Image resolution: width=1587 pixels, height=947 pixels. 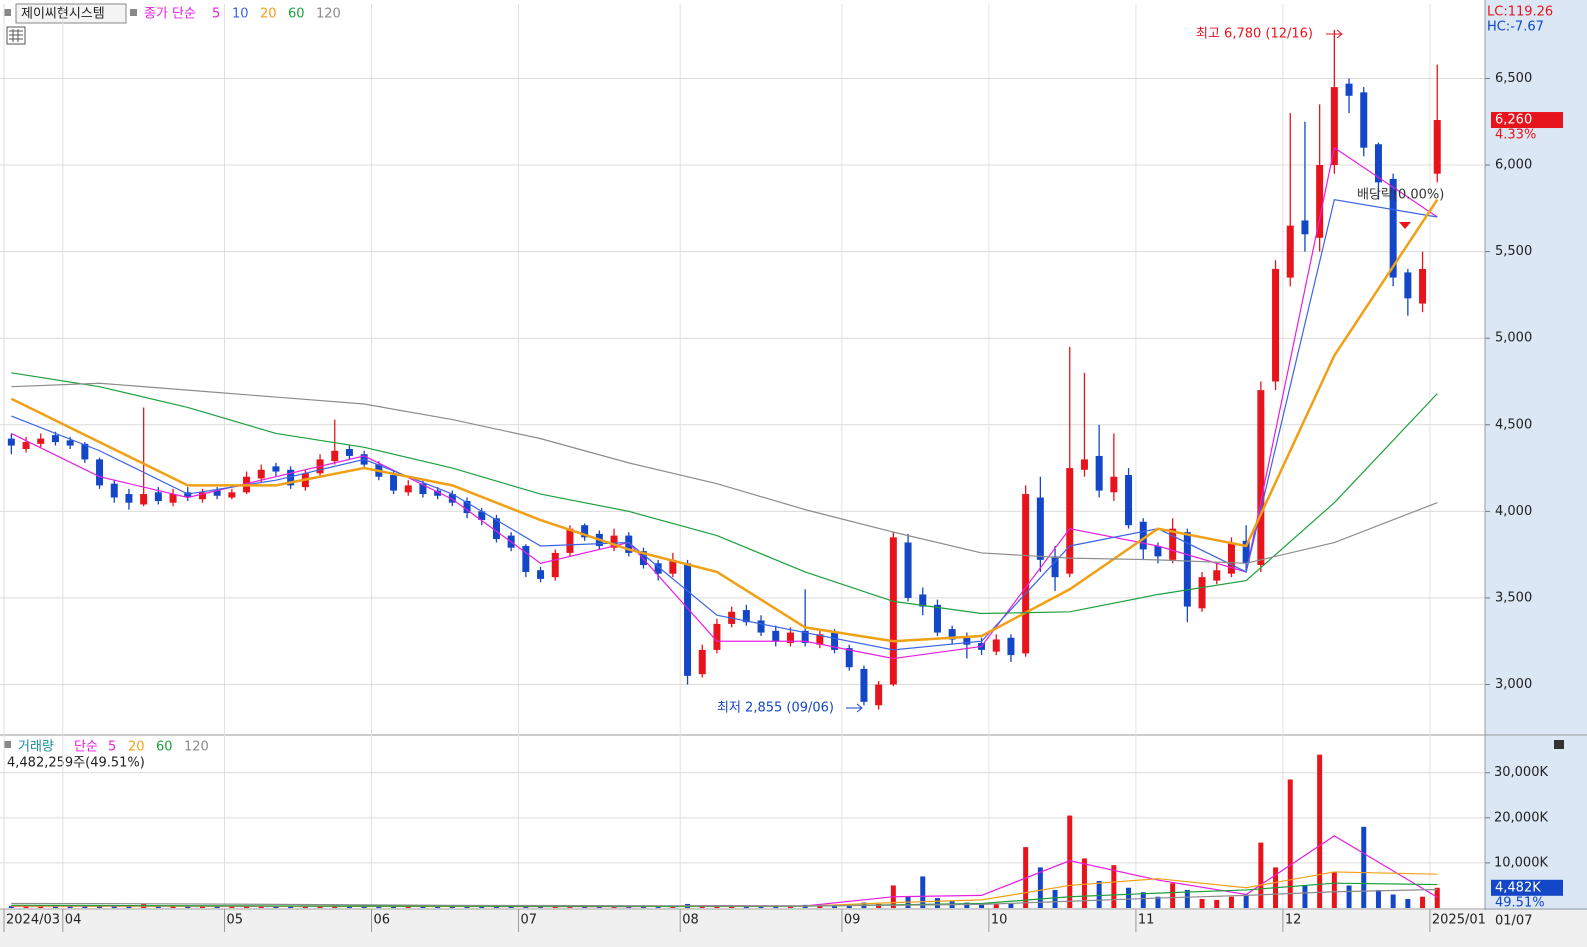 I want to click on last-price-box, so click(x=1527, y=120).